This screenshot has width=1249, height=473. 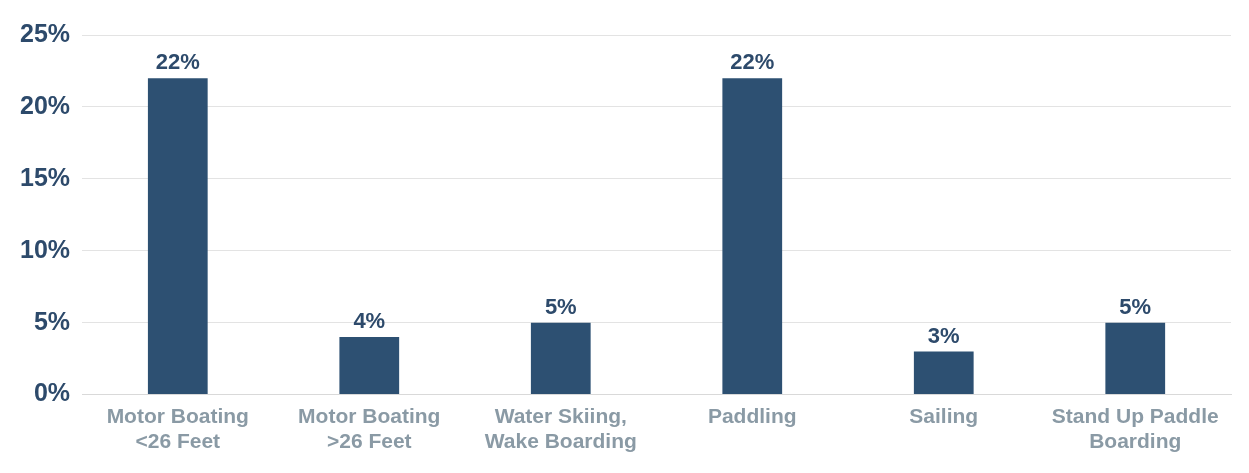 What do you see at coordinates (944, 415) in the screenshot?
I see `x-tick-label: Sailing` at bounding box center [944, 415].